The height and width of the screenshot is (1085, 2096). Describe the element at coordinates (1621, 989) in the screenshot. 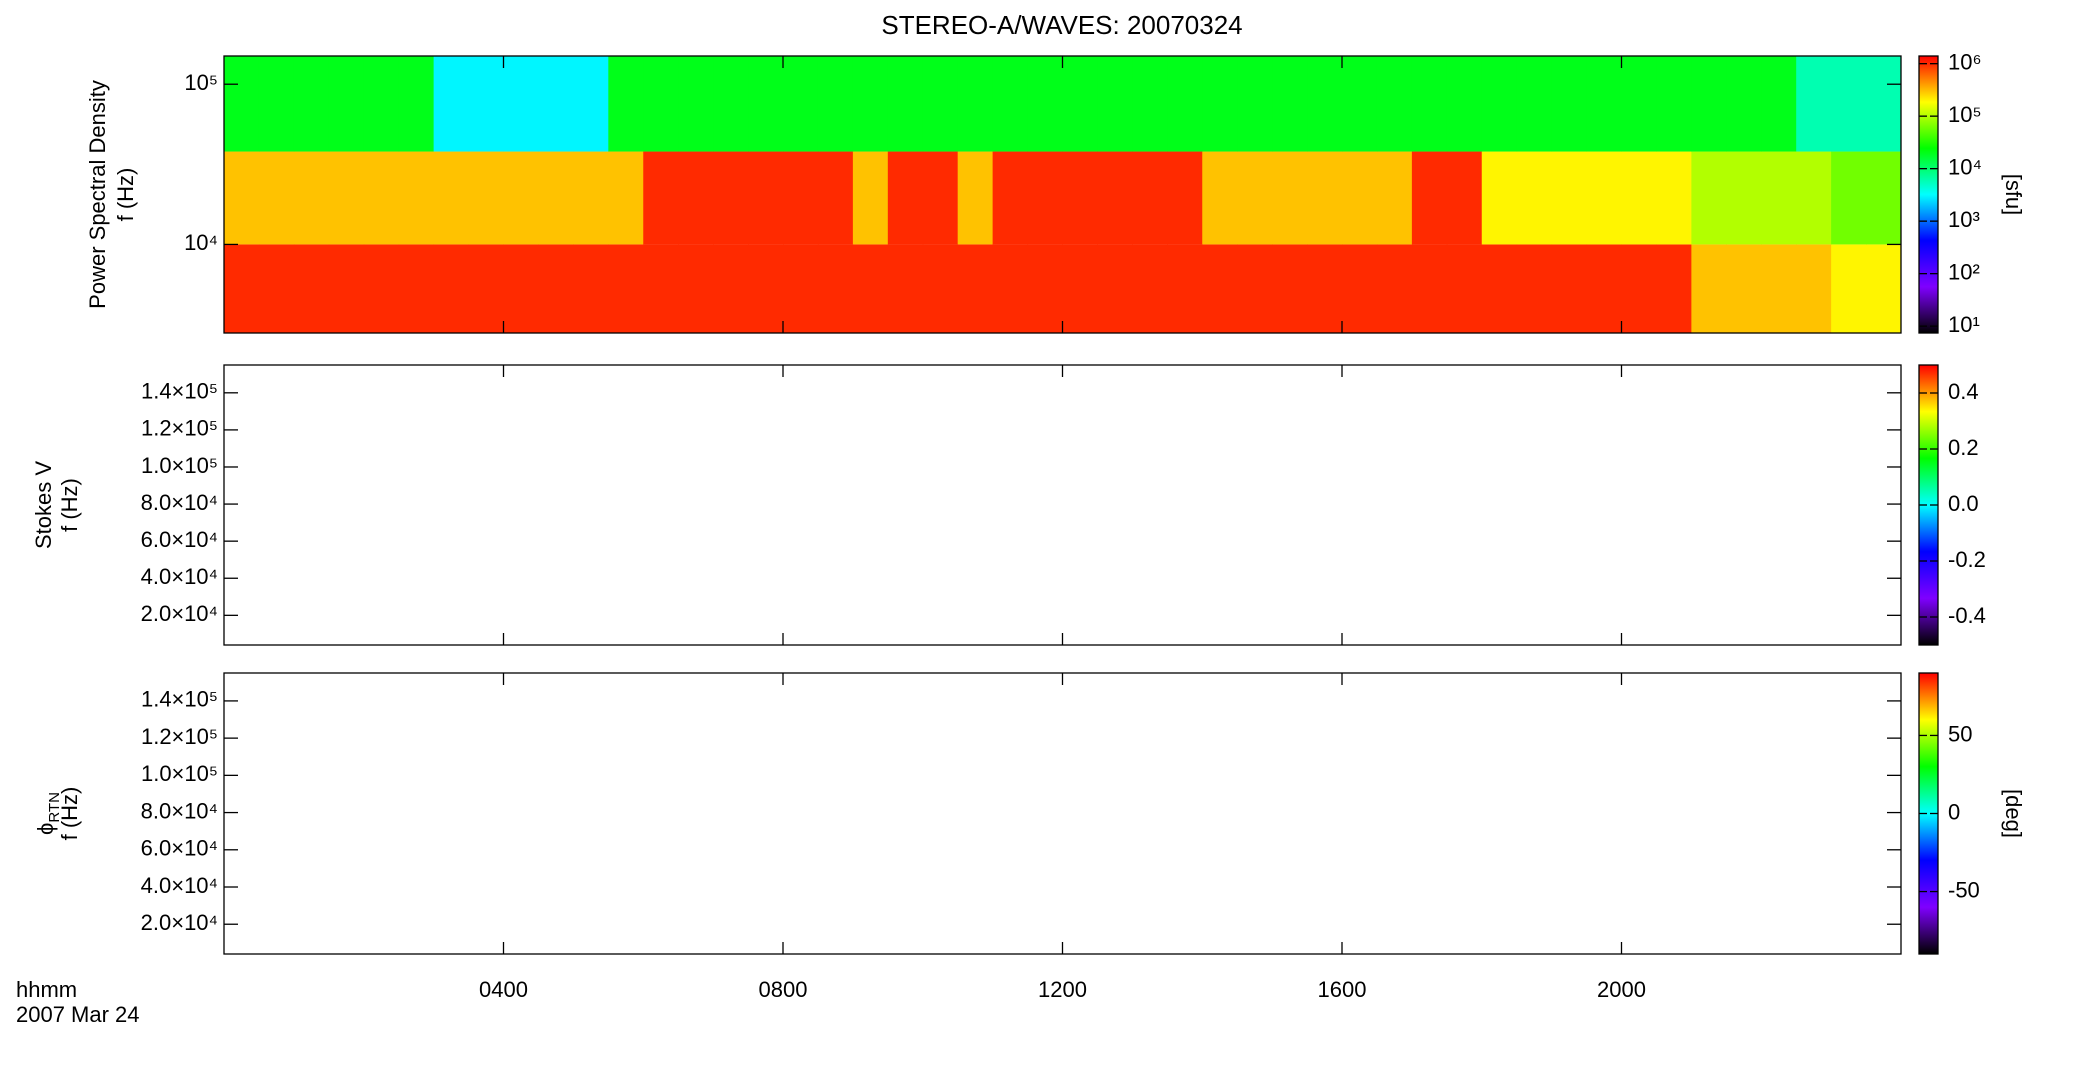

I see `x-tick-label: 2000` at that location.